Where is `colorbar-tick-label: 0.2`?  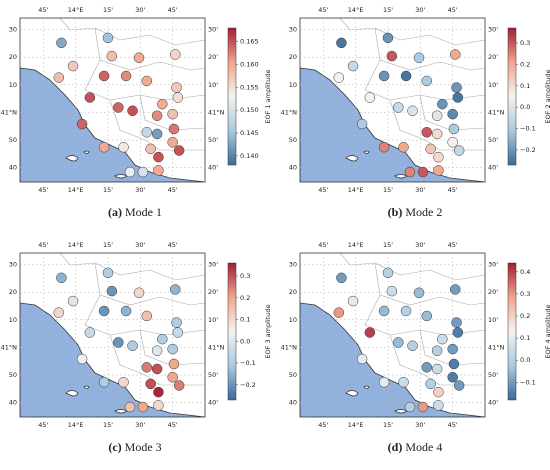 colorbar-tick-label: 0.2 is located at coordinates (525, 316).